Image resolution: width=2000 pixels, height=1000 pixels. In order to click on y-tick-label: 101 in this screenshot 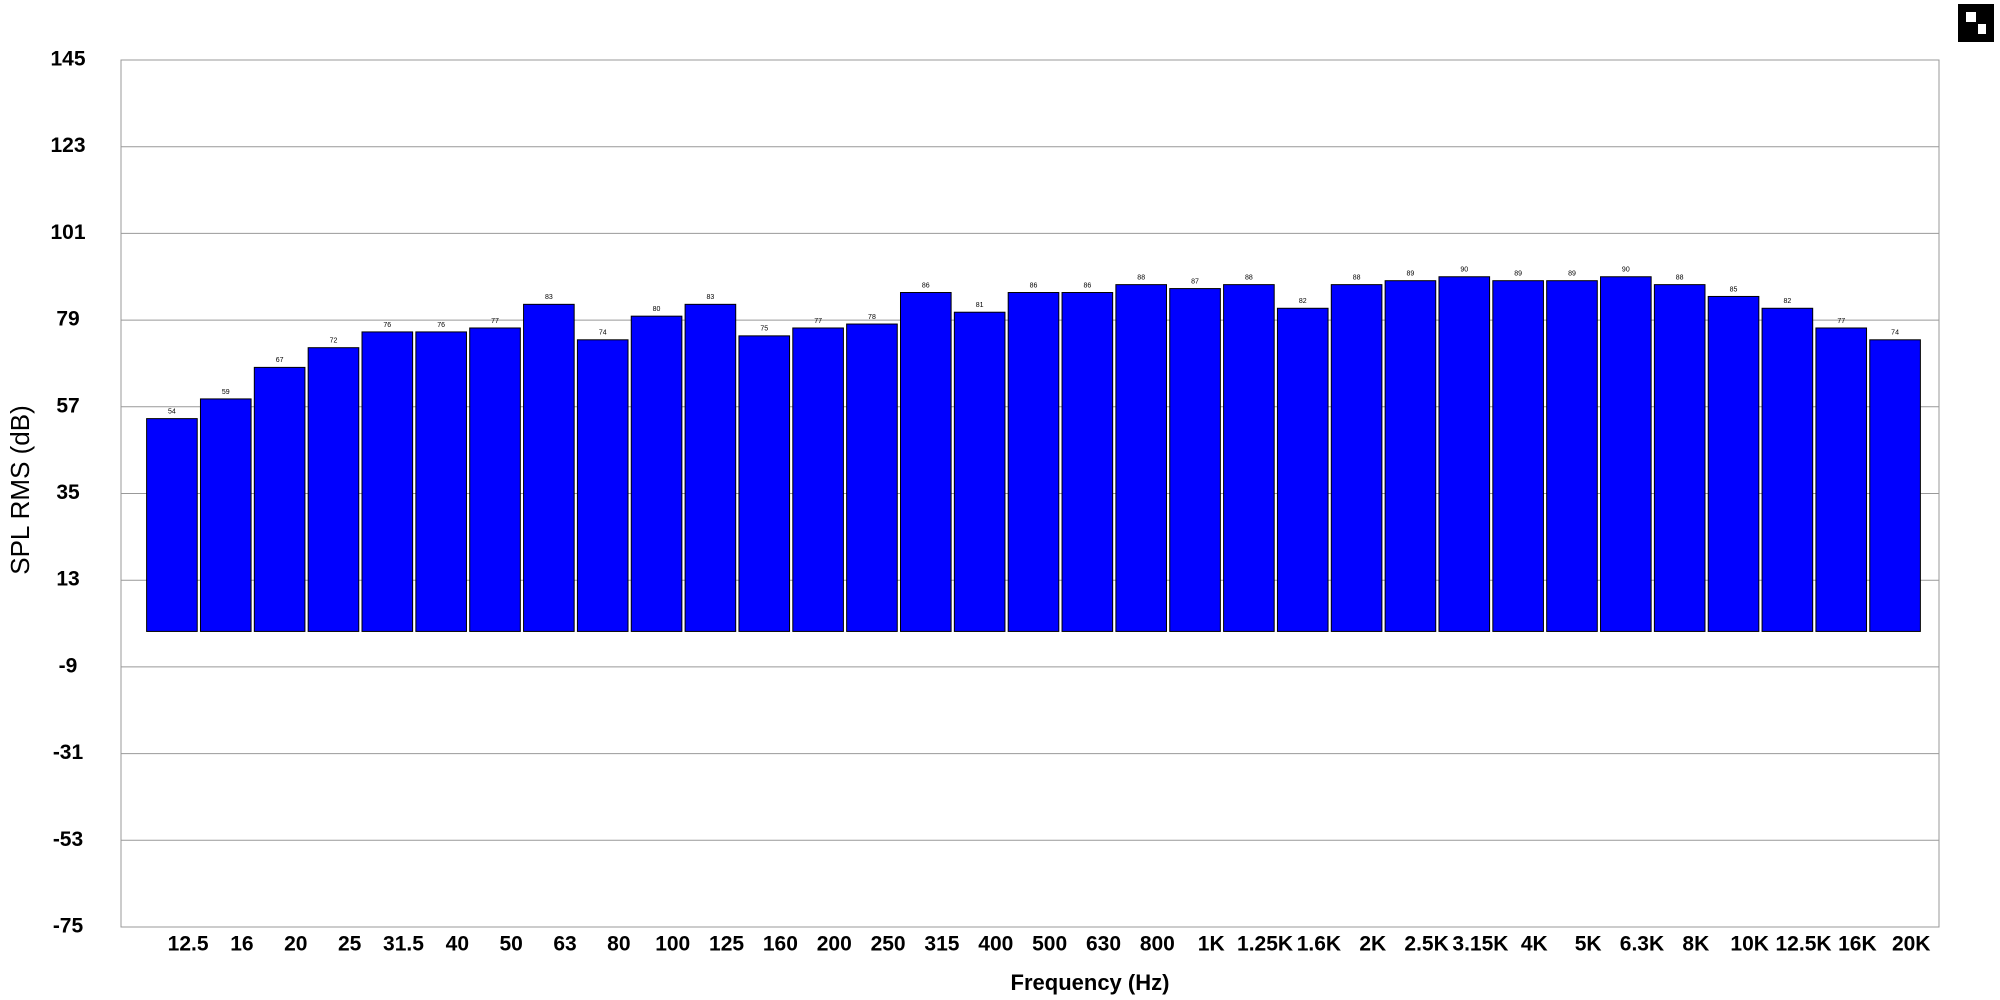, I will do `click(67, 232)`.